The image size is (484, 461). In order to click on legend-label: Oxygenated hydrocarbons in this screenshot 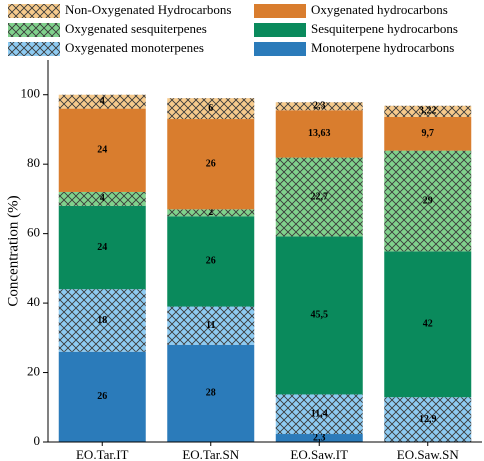, I will do `click(379, 9)`.